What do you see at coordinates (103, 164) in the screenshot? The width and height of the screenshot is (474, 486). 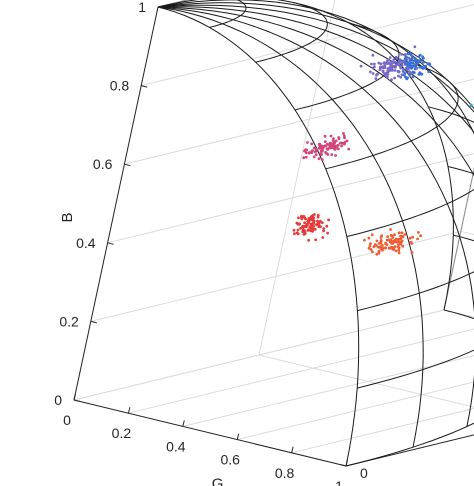 I see `z-tick-label: 0.6` at bounding box center [103, 164].